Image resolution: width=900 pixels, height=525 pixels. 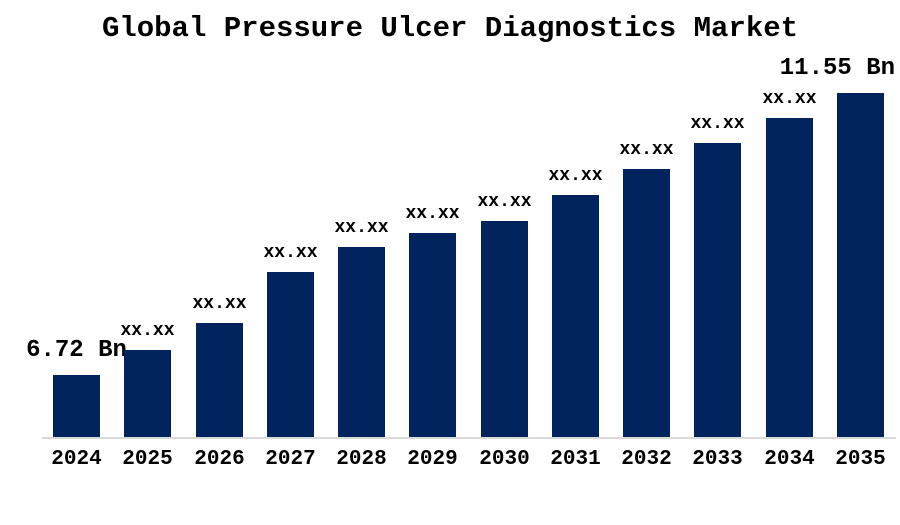 I want to click on bar-2024, so click(x=76, y=406).